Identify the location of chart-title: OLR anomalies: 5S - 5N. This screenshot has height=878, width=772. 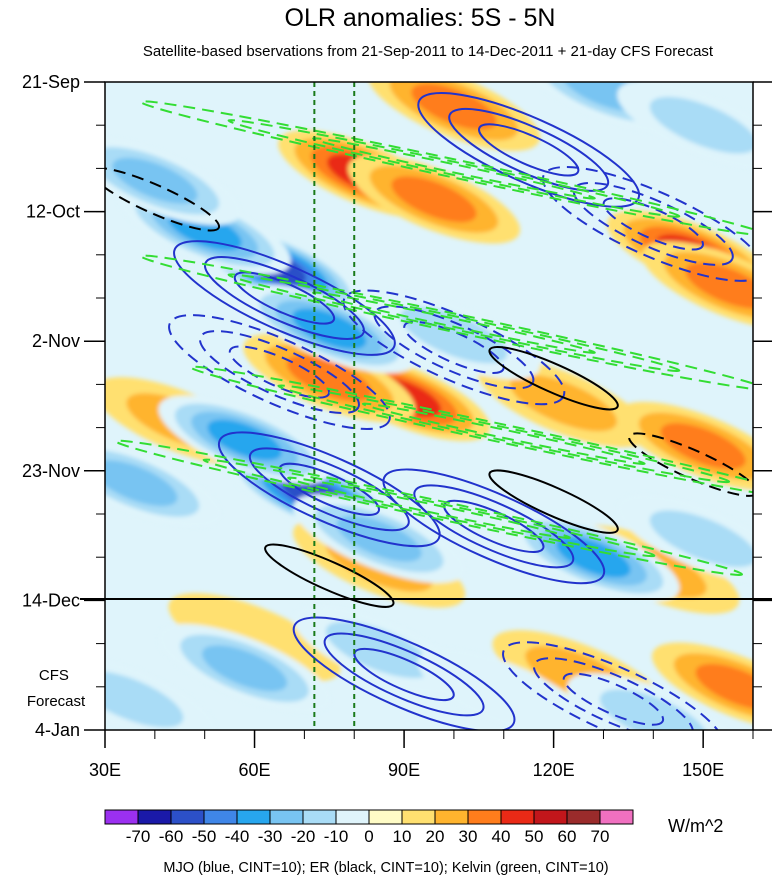
(420, 18).